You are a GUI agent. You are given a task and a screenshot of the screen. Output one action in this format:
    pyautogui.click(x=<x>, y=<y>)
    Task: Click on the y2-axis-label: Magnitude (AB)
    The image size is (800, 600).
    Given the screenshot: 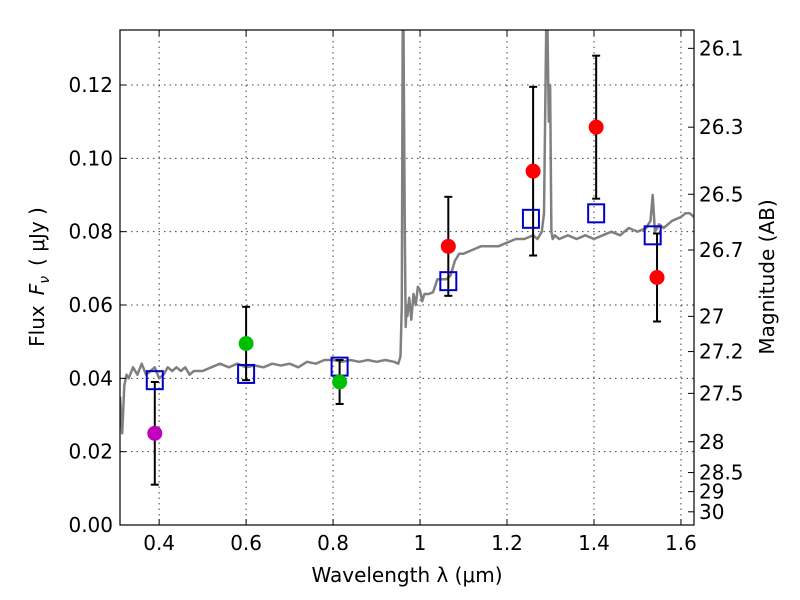 What is the action you would take?
    pyautogui.click(x=767, y=276)
    